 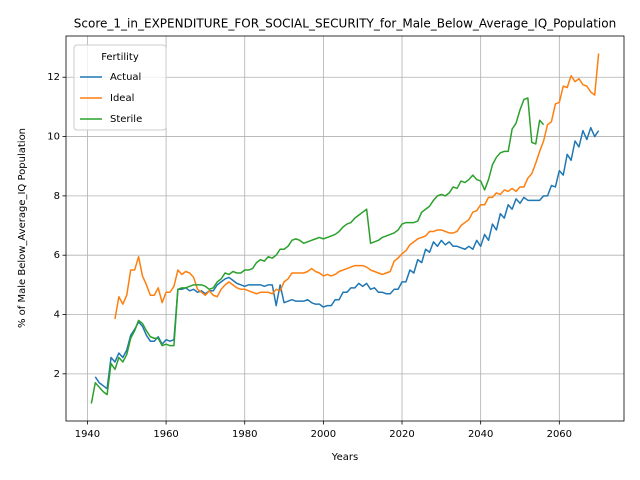 I want to click on x-tick-label: 2060, so click(x=559, y=434).